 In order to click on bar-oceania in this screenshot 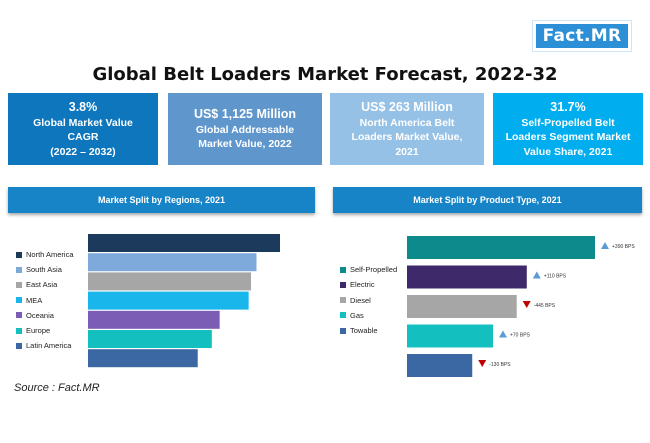, I will do `click(154, 319)`.